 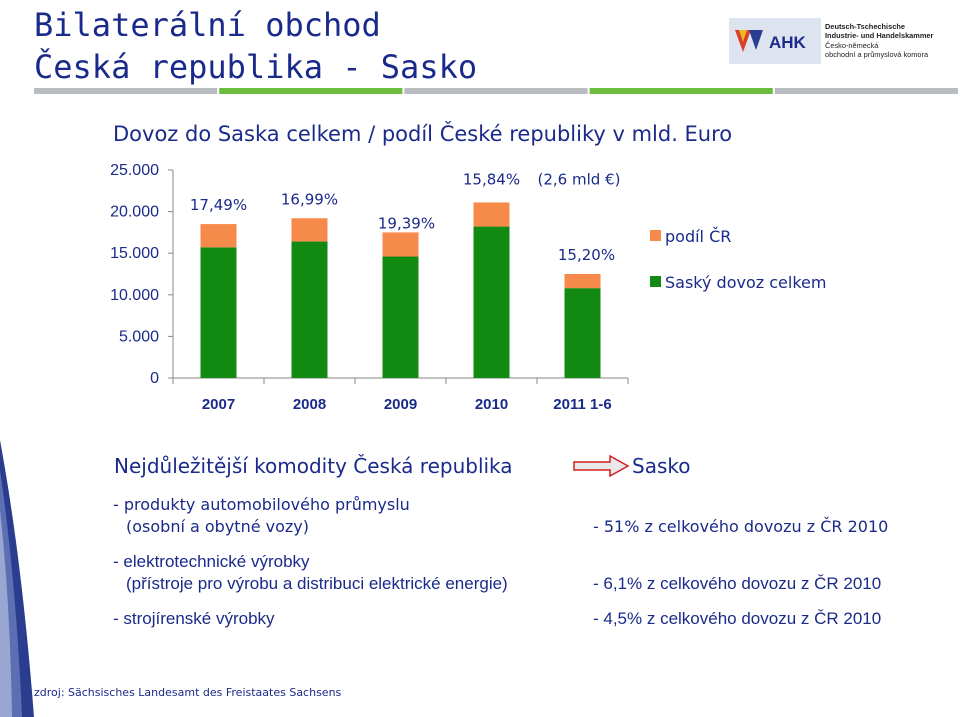 I want to click on logo-abbreviation: AHK, so click(x=788, y=42).